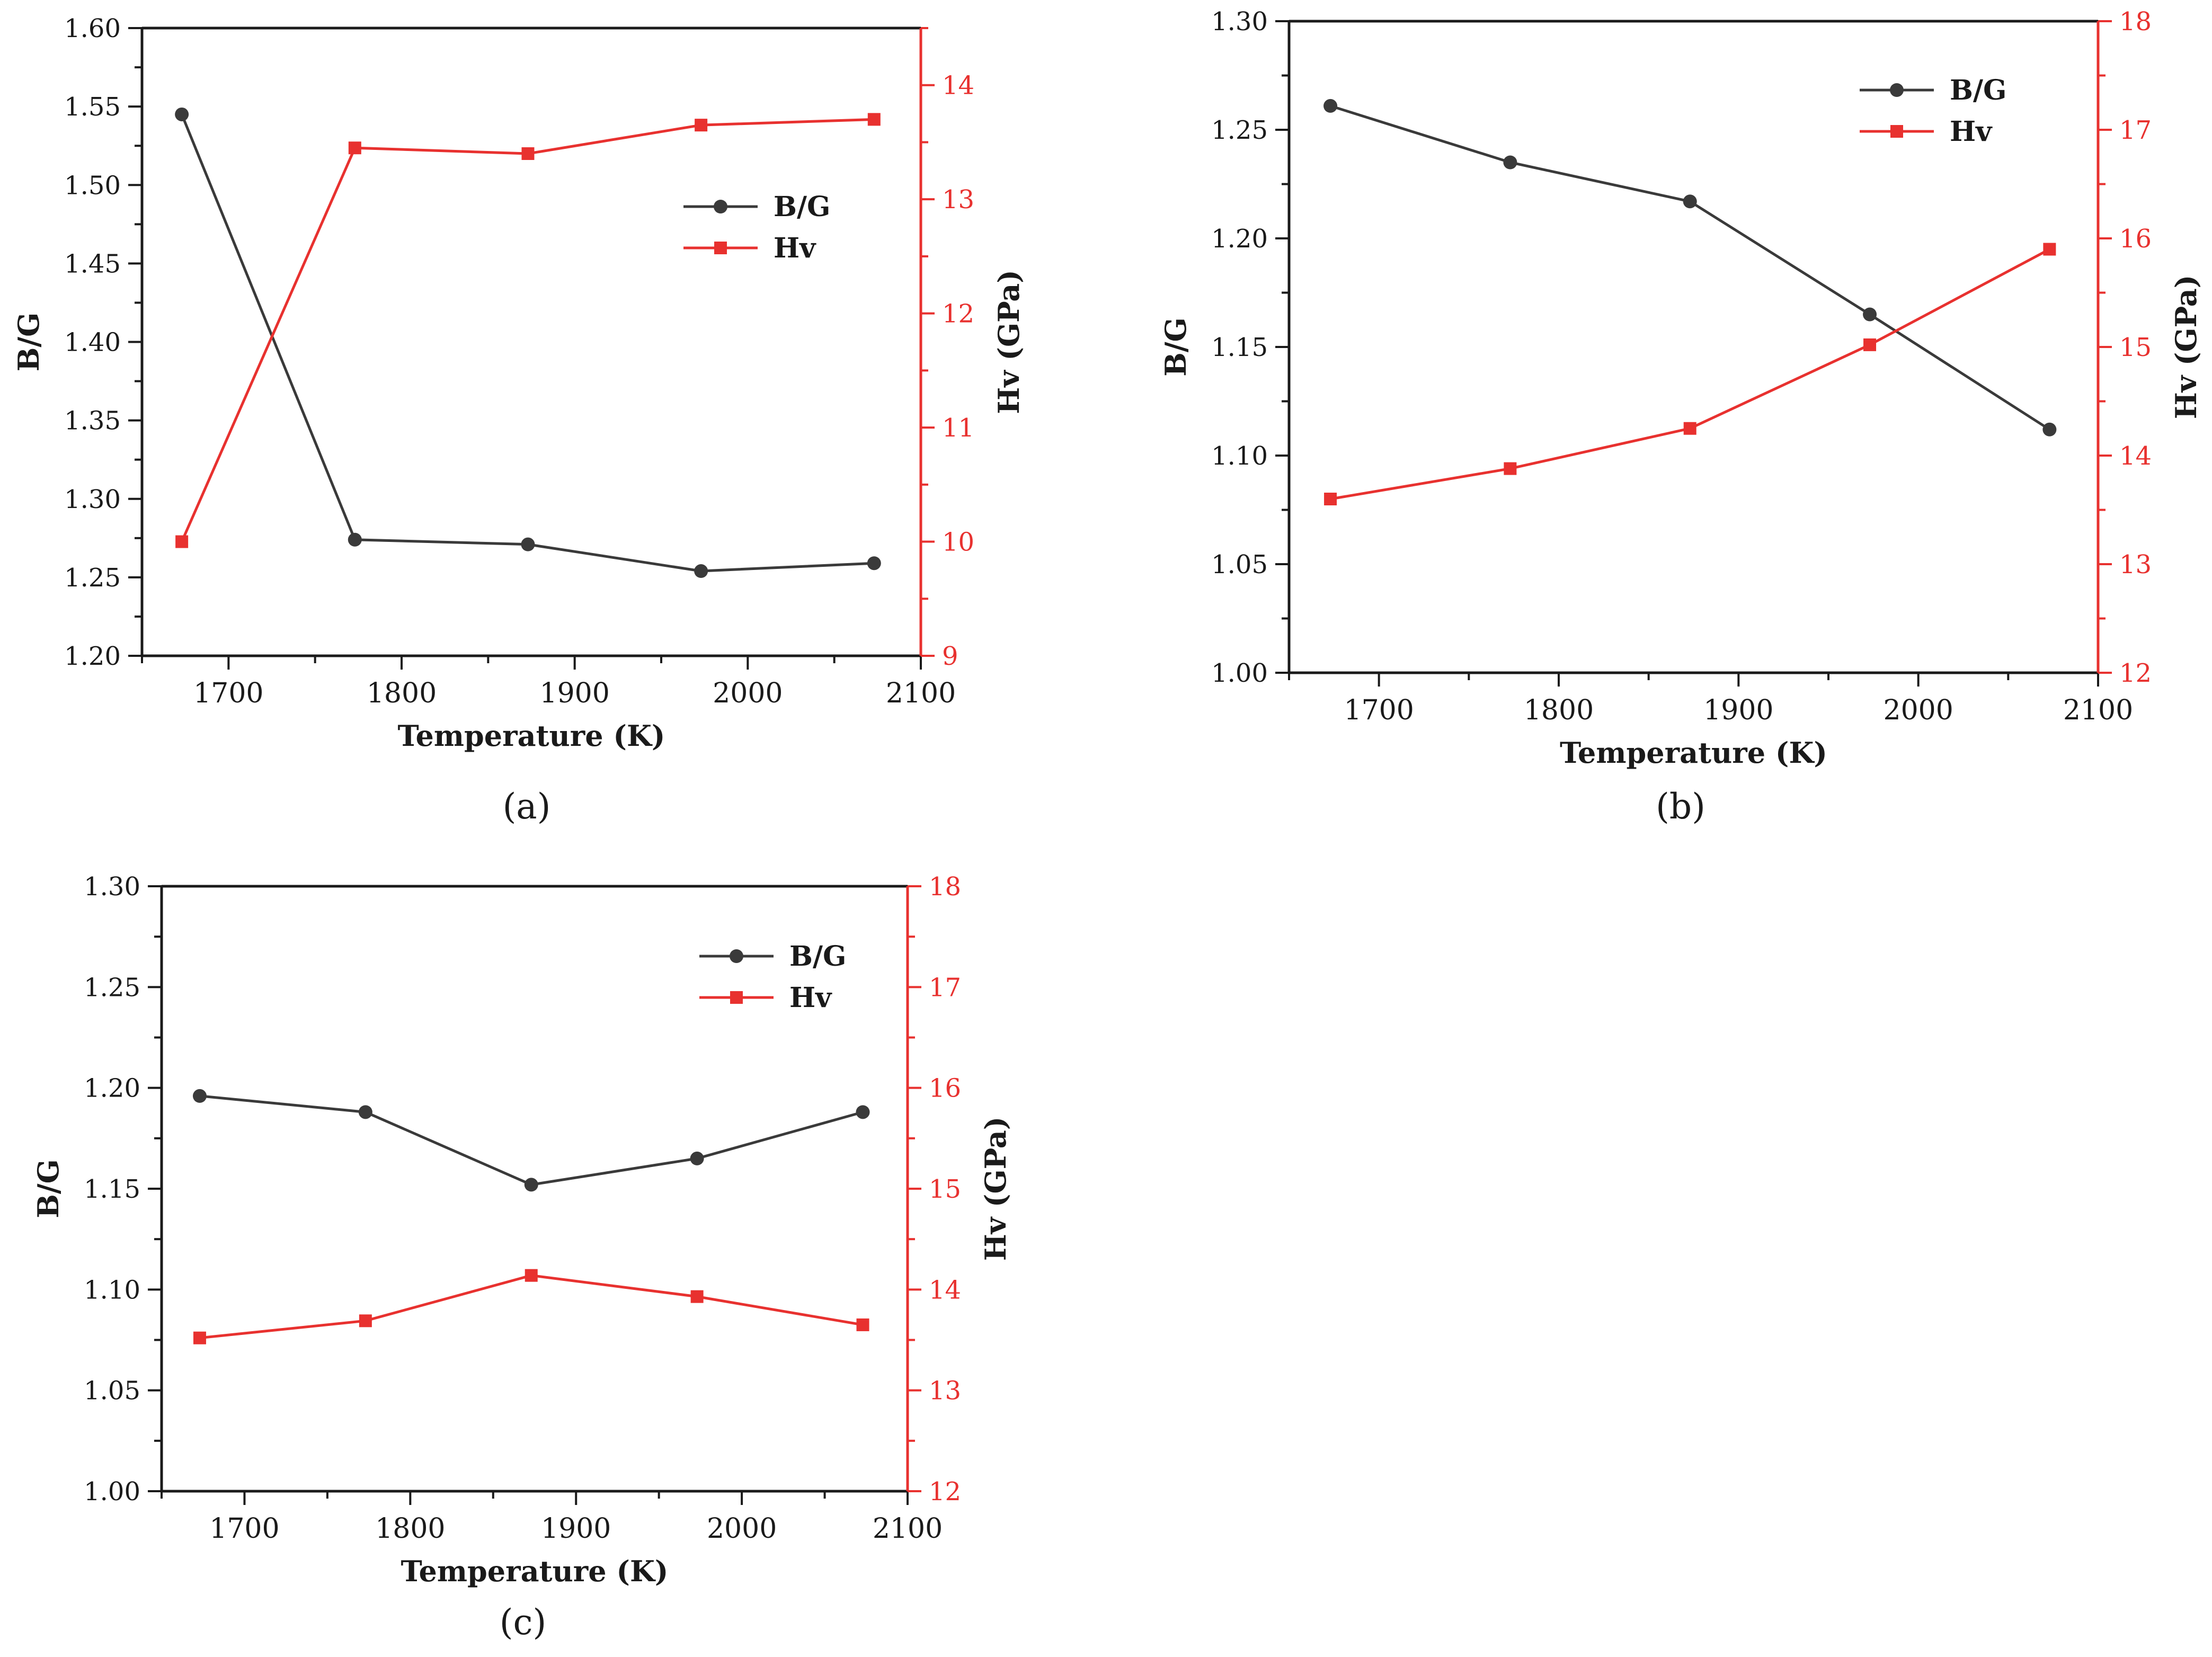  I want to click on left-y-tick-label: 1.60, so click(92, 28).